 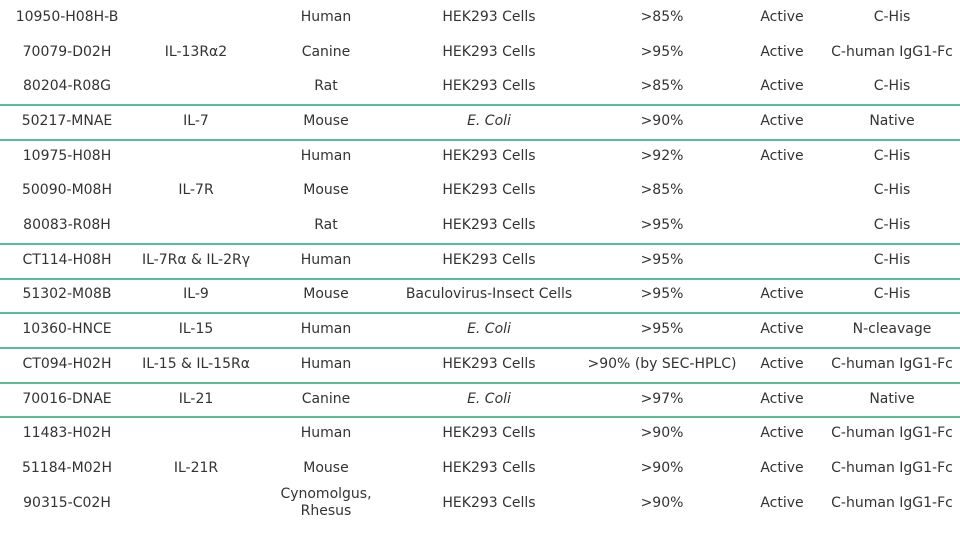 I want to click on target-name: IL-21, so click(x=196, y=398).